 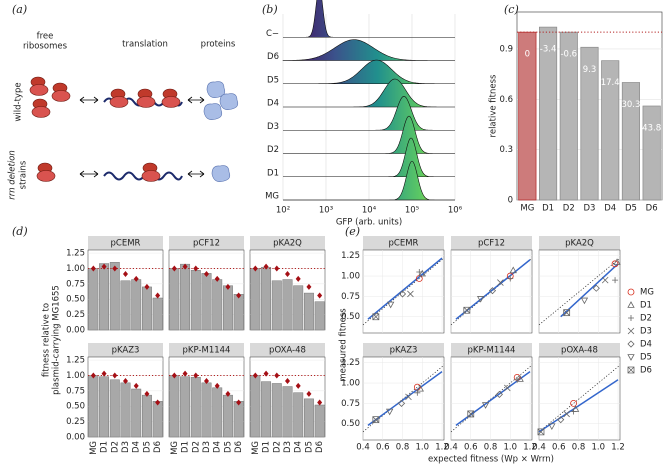 I want to click on diagram-text: wild-type, so click(x=19, y=101).